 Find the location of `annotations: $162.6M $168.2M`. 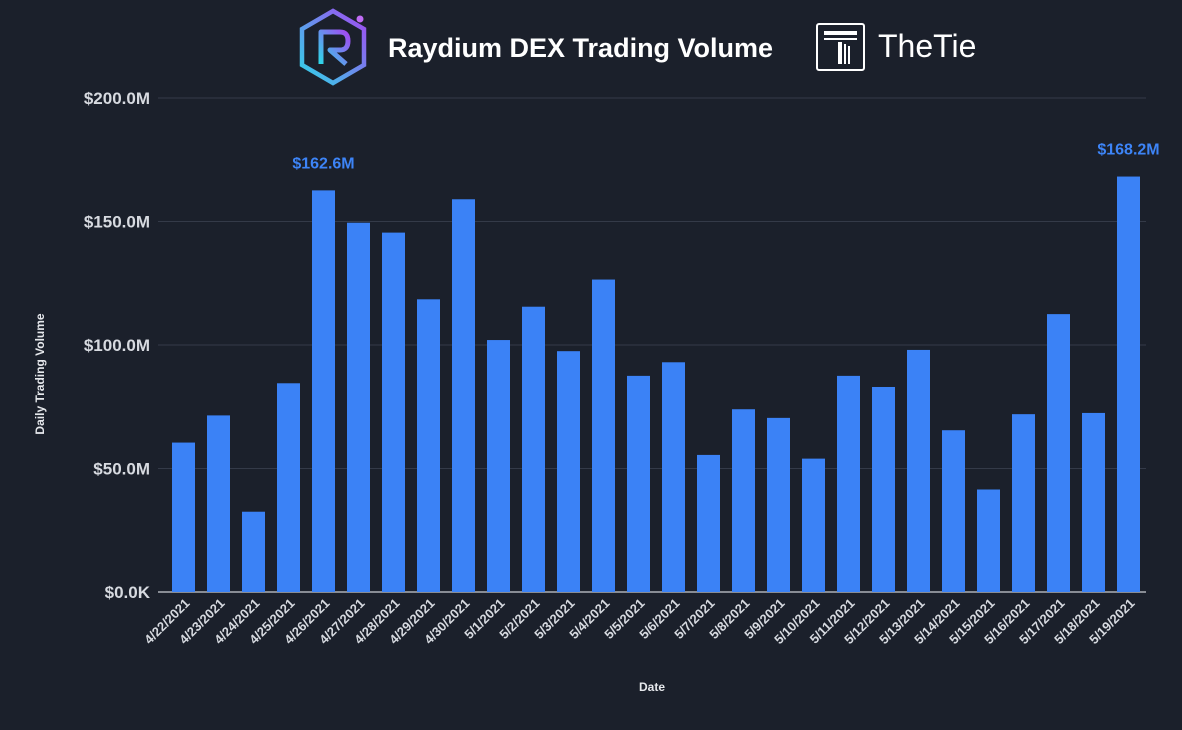

annotations: $162.6M $168.2M is located at coordinates (725, 157).